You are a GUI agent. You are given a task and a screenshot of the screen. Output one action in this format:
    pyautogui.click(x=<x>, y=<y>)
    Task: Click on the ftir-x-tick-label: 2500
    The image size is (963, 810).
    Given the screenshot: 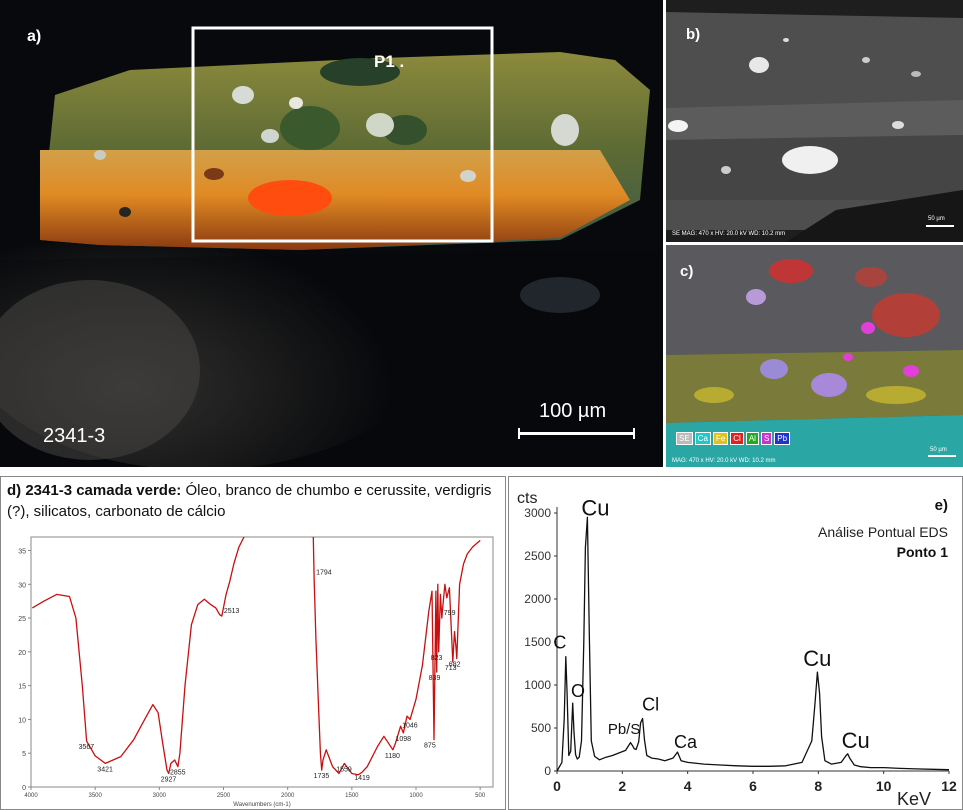 What is the action you would take?
    pyautogui.click(x=224, y=796)
    